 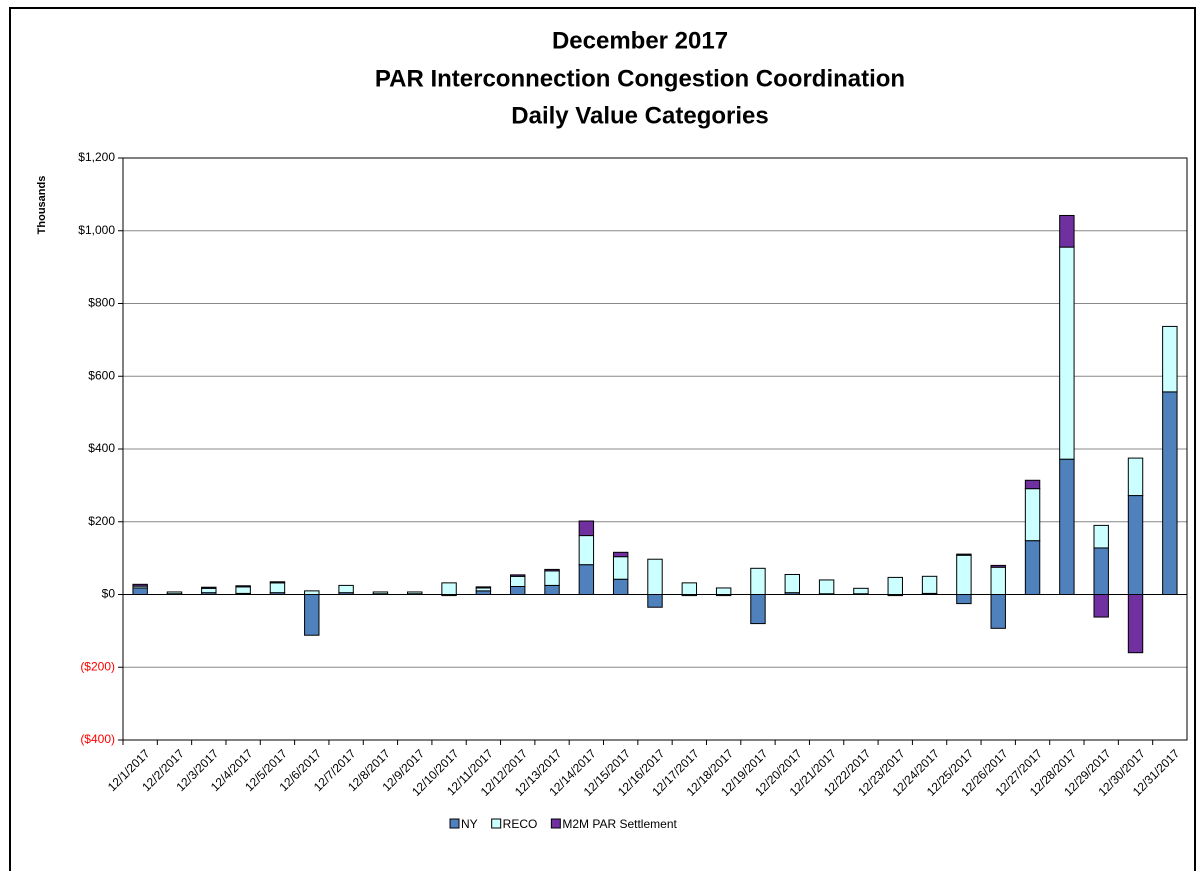 What do you see at coordinates (109, 594) in the screenshot?
I see `y-tick-label: $0` at bounding box center [109, 594].